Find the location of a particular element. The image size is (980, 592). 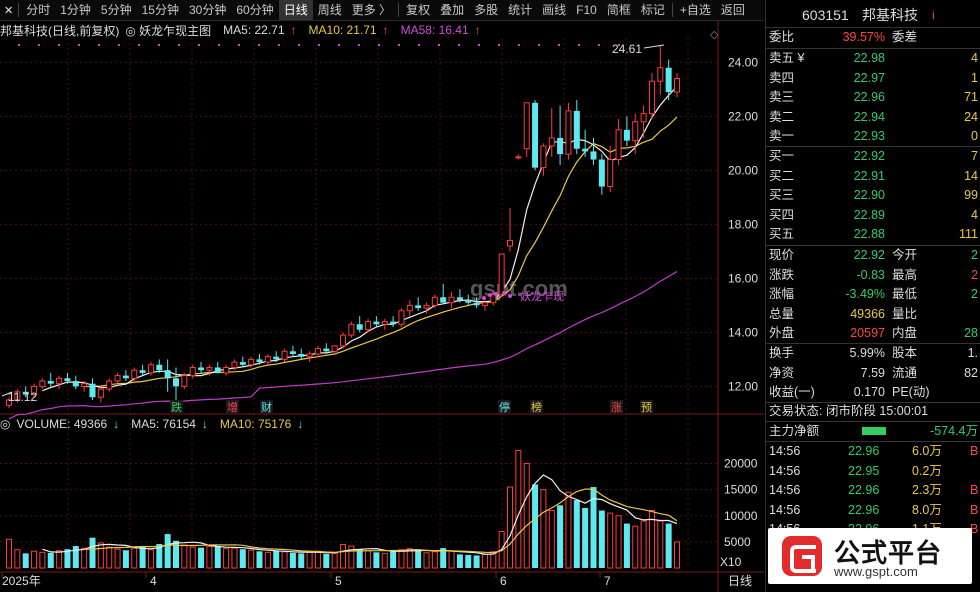

toolbar-item-18: 返回 is located at coordinates (732, 10).